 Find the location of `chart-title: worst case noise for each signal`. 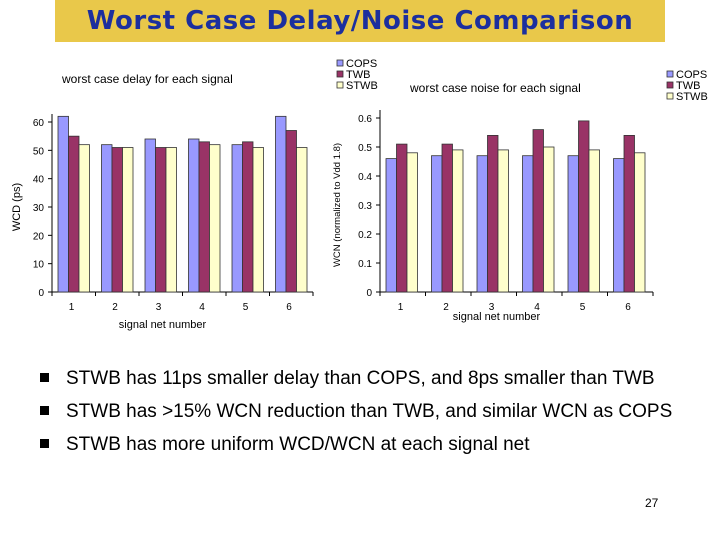

chart-title: worst case noise for each signal is located at coordinates (495, 88).